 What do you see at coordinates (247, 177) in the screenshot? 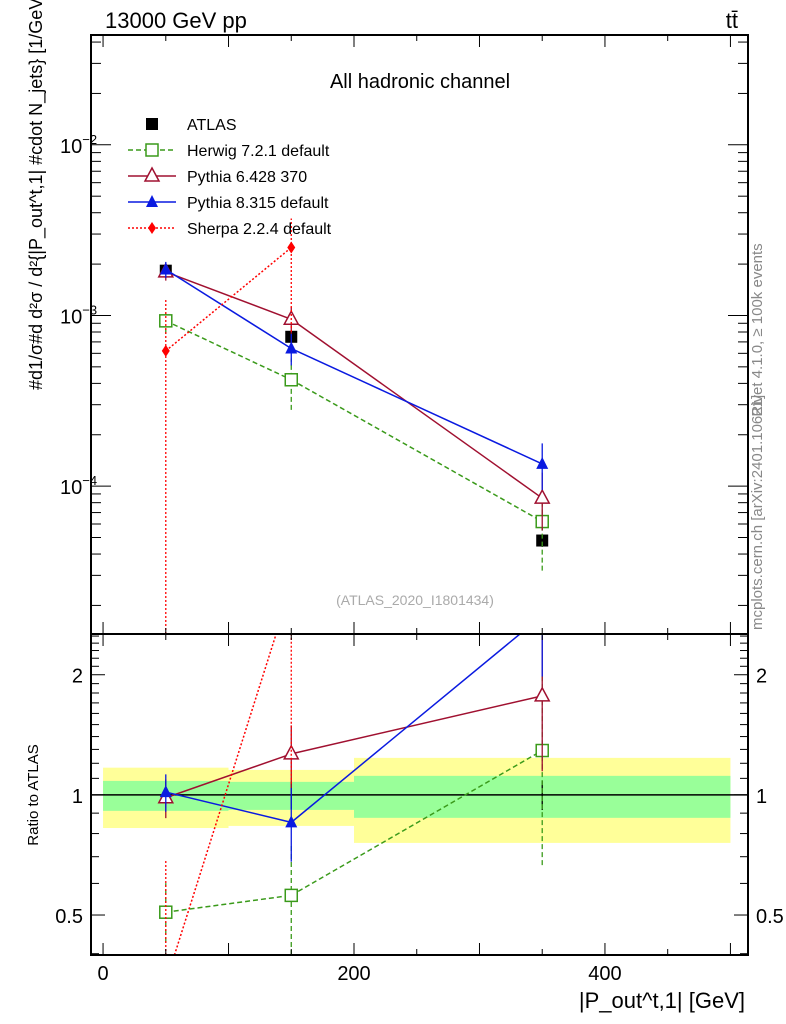
I see `legend-label: Pythia 6.428 370` at bounding box center [247, 177].